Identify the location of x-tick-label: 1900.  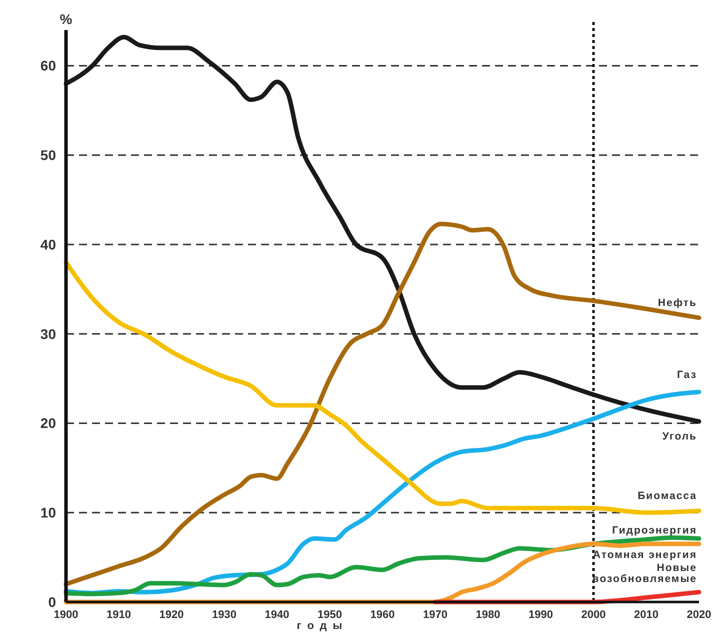
(66, 615).